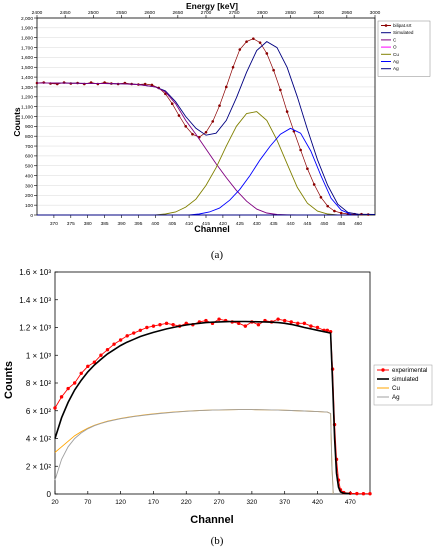  Describe the element at coordinates (274, 224) in the screenshot. I see `chart-a-x-tick-label: 435` at that location.